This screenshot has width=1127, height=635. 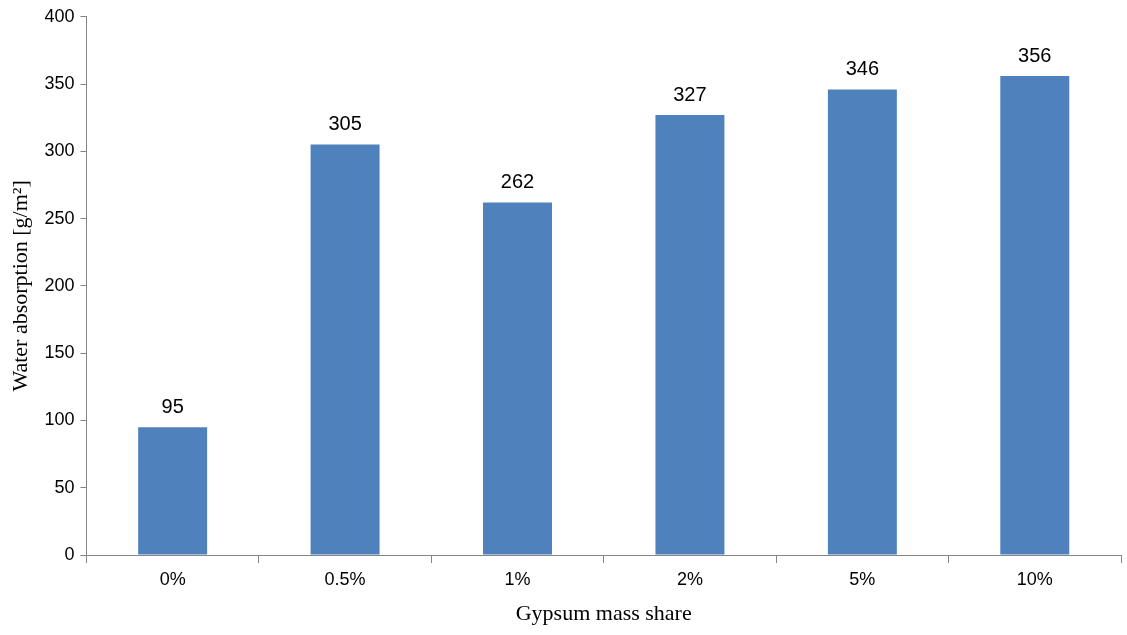 What do you see at coordinates (689, 578) in the screenshot?
I see `x-tick-label: 2%` at bounding box center [689, 578].